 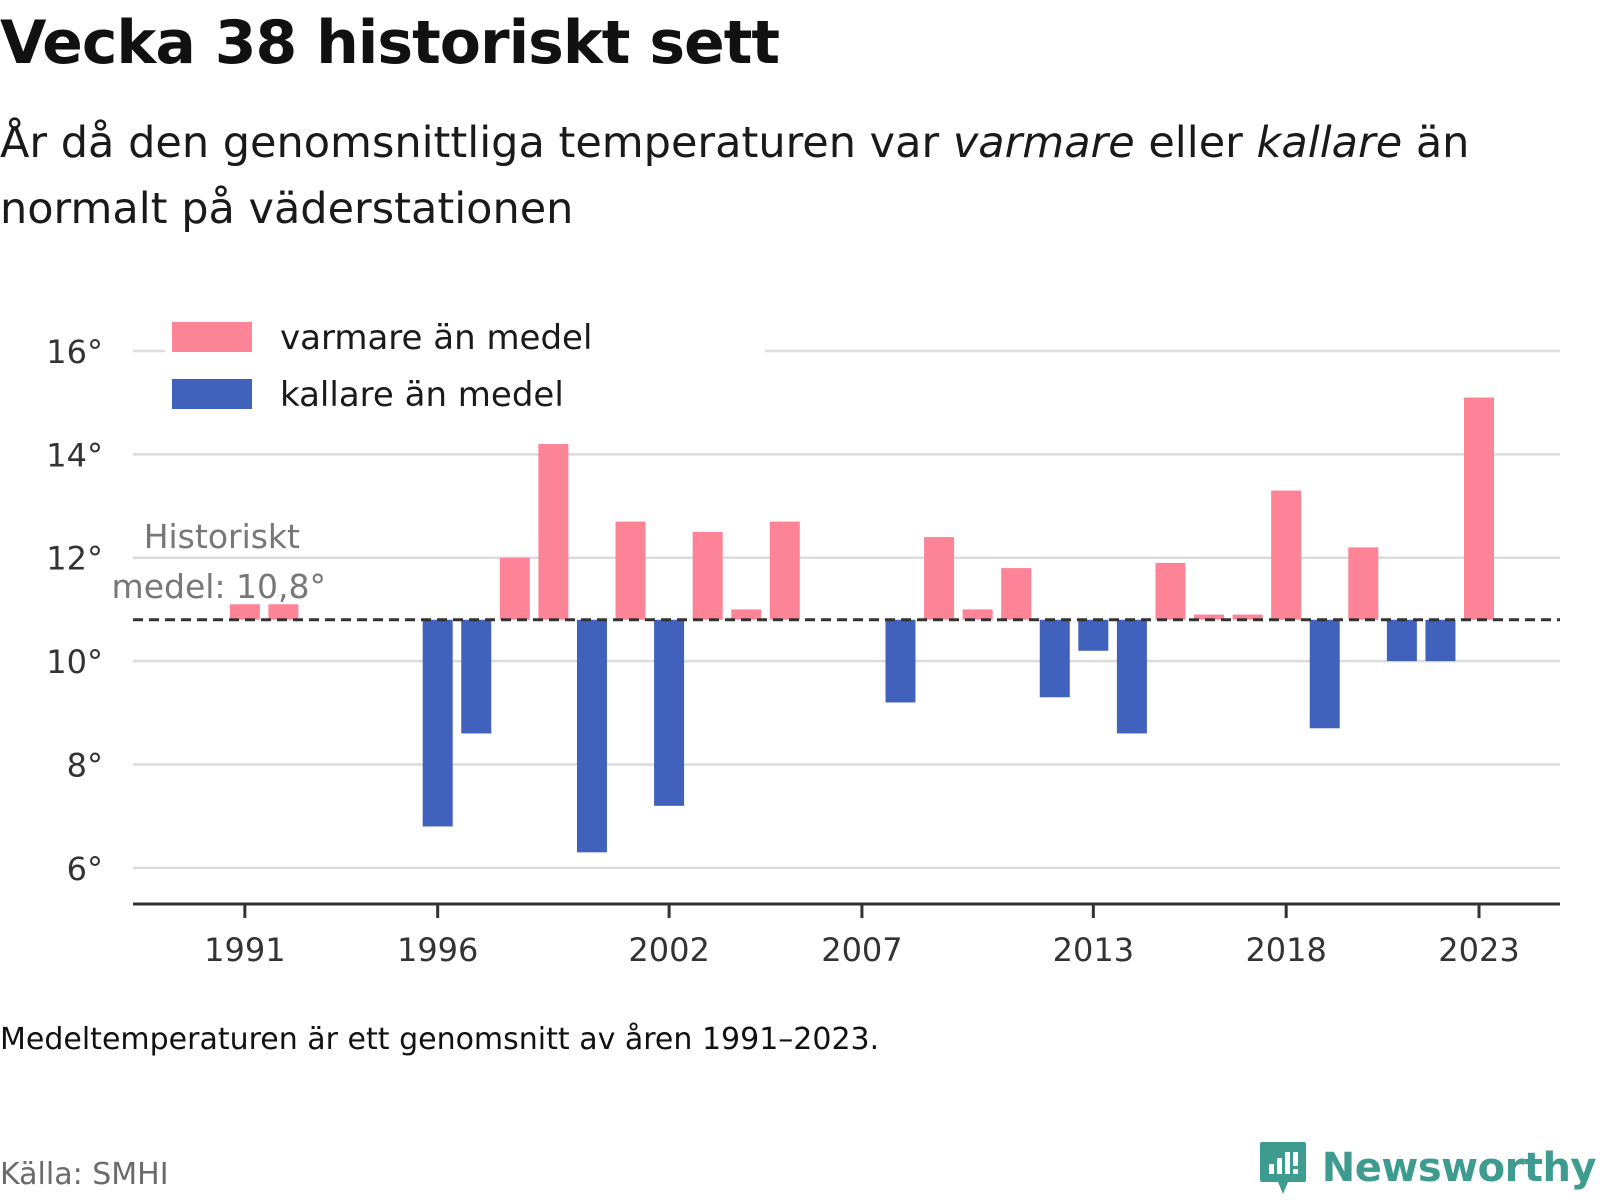 What do you see at coordinates (1195, 143) in the screenshot?
I see `subtitle-text-2: eller` at bounding box center [1195, 143].